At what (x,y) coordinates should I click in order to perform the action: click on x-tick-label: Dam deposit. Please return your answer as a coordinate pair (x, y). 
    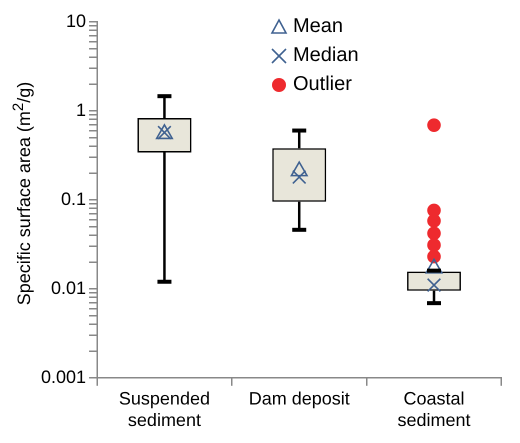
    Looking at the image, I should click on (299, 398).